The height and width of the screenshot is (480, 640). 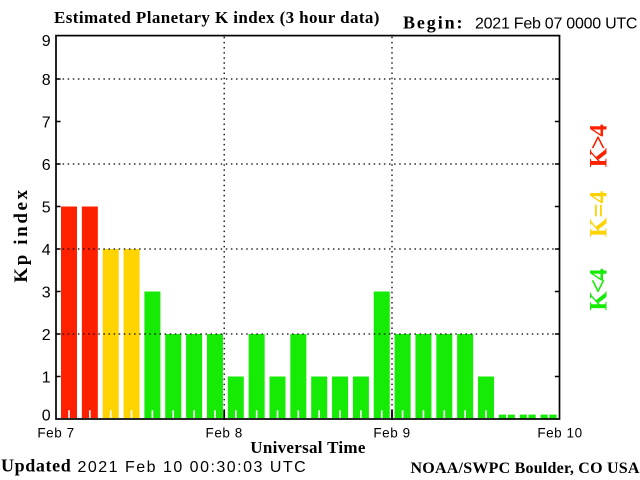 What do you see at coordinates (46, 292) in the screenshot?
I see `svg-text: 3` at bounding box center [46, 292].